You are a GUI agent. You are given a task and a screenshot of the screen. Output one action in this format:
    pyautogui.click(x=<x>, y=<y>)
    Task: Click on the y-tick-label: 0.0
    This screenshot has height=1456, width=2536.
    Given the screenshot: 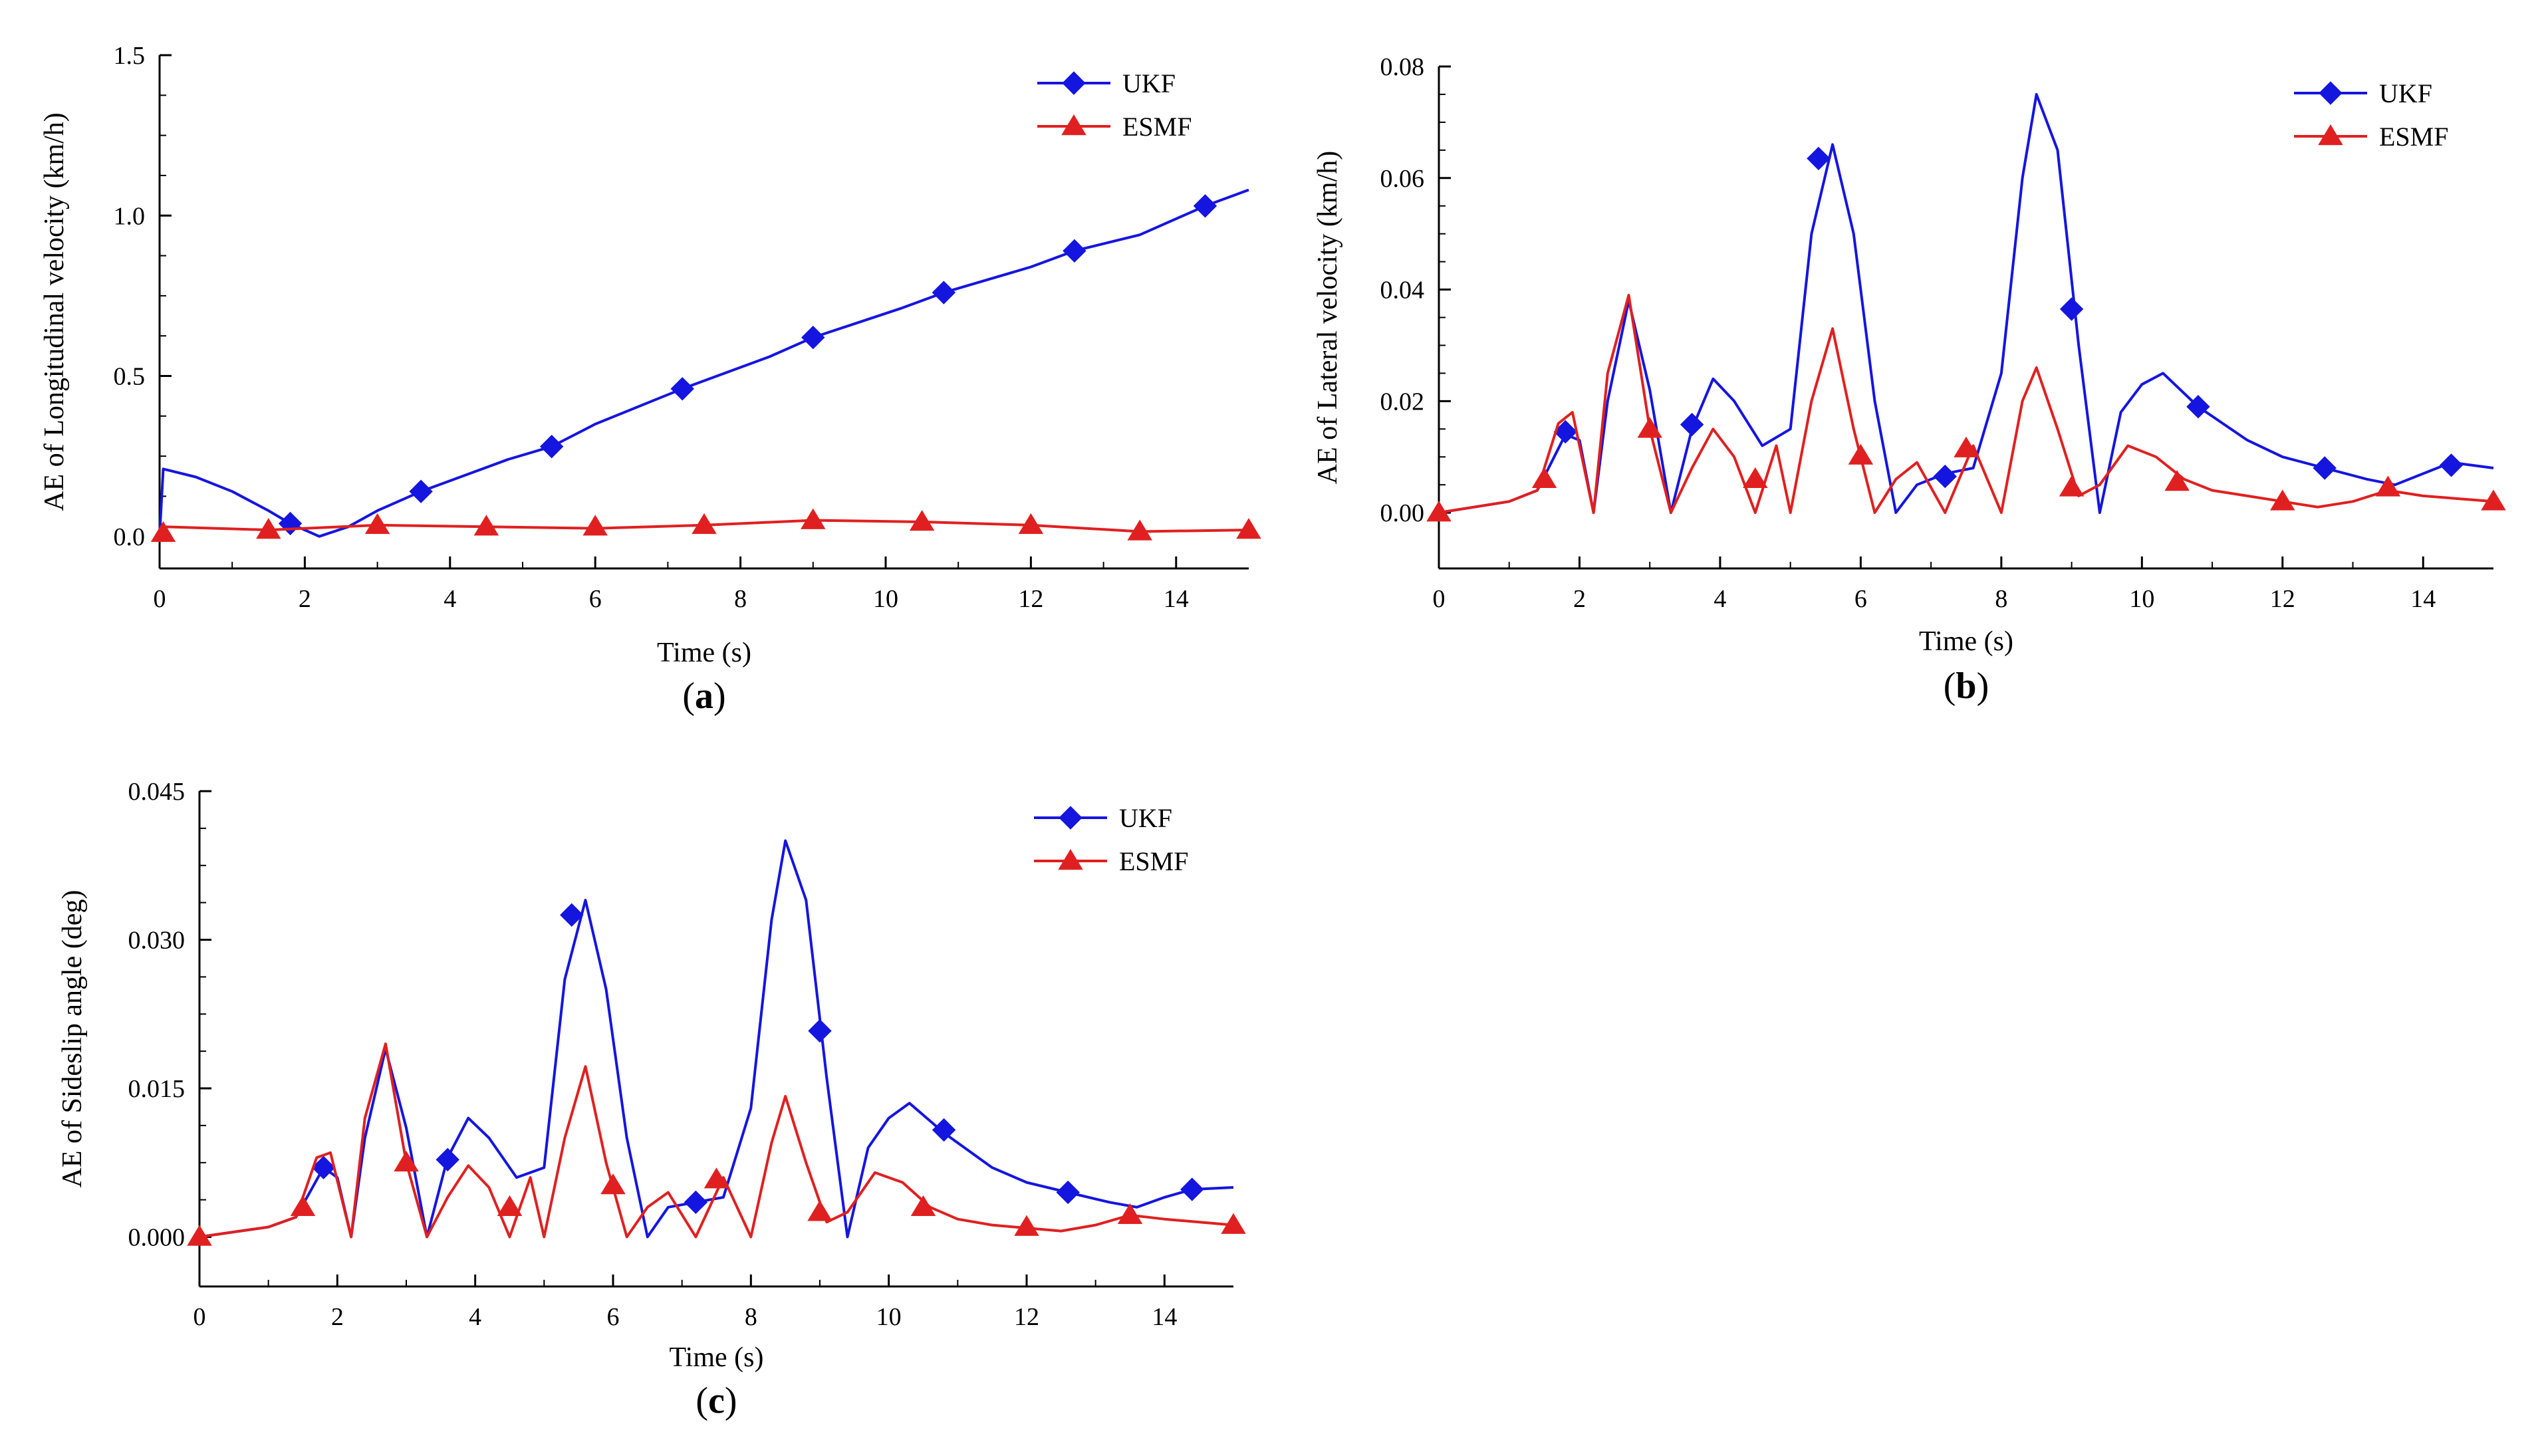 What is the action you would take?
    pyautogui.click(x=130, y=537)
    